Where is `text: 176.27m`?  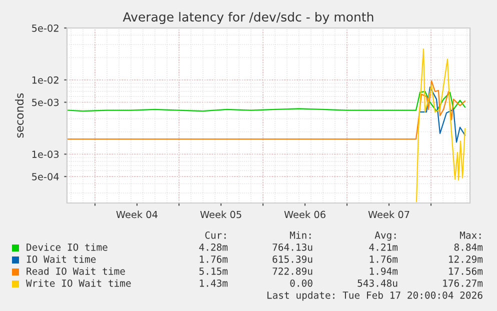 text: 176.27m is located at coordinates (463, 283).